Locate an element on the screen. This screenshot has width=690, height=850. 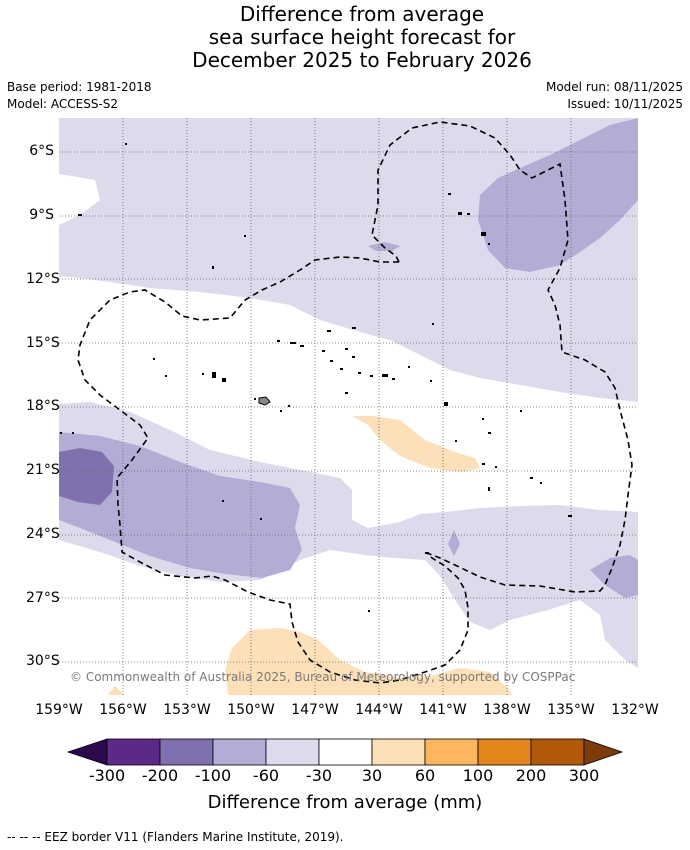
lat-label: 18°S is located at coordinates (43, 406).